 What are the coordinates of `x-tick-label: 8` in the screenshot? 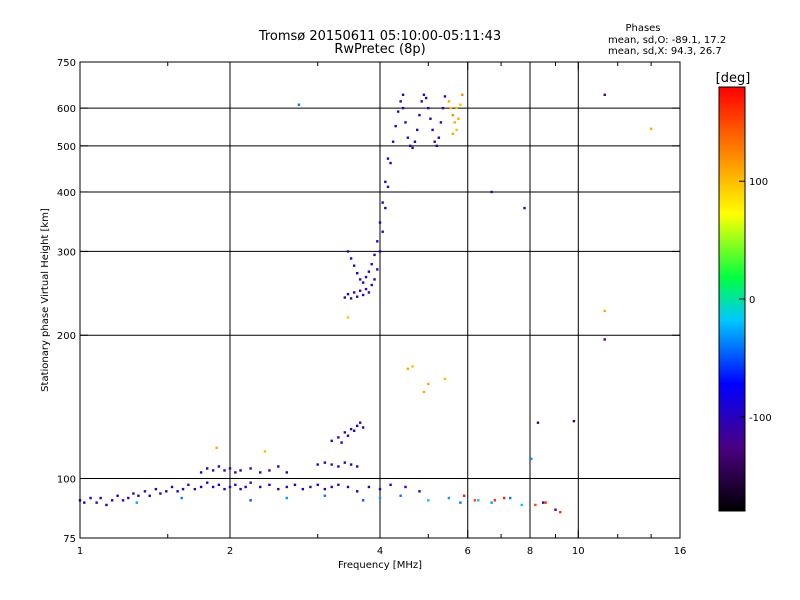 It's located at (530, 551).